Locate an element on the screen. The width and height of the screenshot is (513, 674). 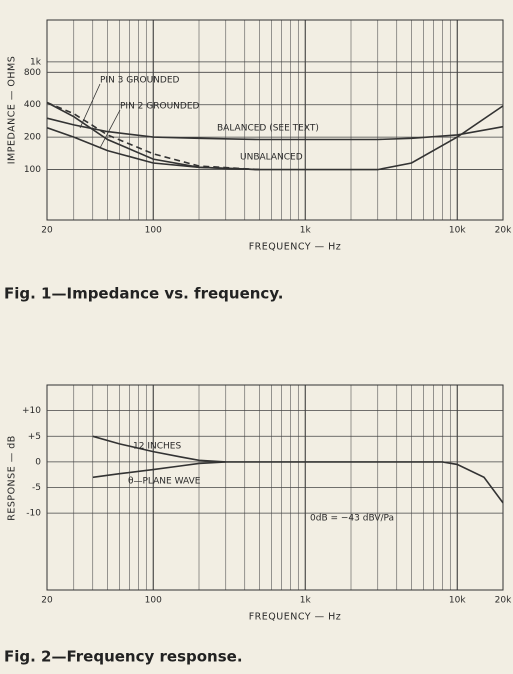
y-tick-label: 100 is located at coordinates (32, 170).